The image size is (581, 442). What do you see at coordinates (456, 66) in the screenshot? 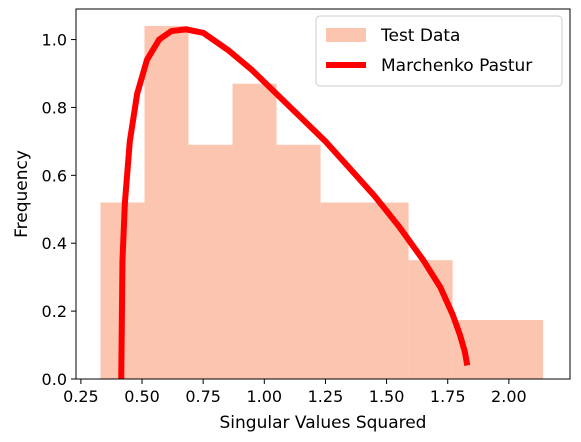
I see `legend-label-marchenko-pastur: Marchenko Pastur` at bounding box center [456, 66].